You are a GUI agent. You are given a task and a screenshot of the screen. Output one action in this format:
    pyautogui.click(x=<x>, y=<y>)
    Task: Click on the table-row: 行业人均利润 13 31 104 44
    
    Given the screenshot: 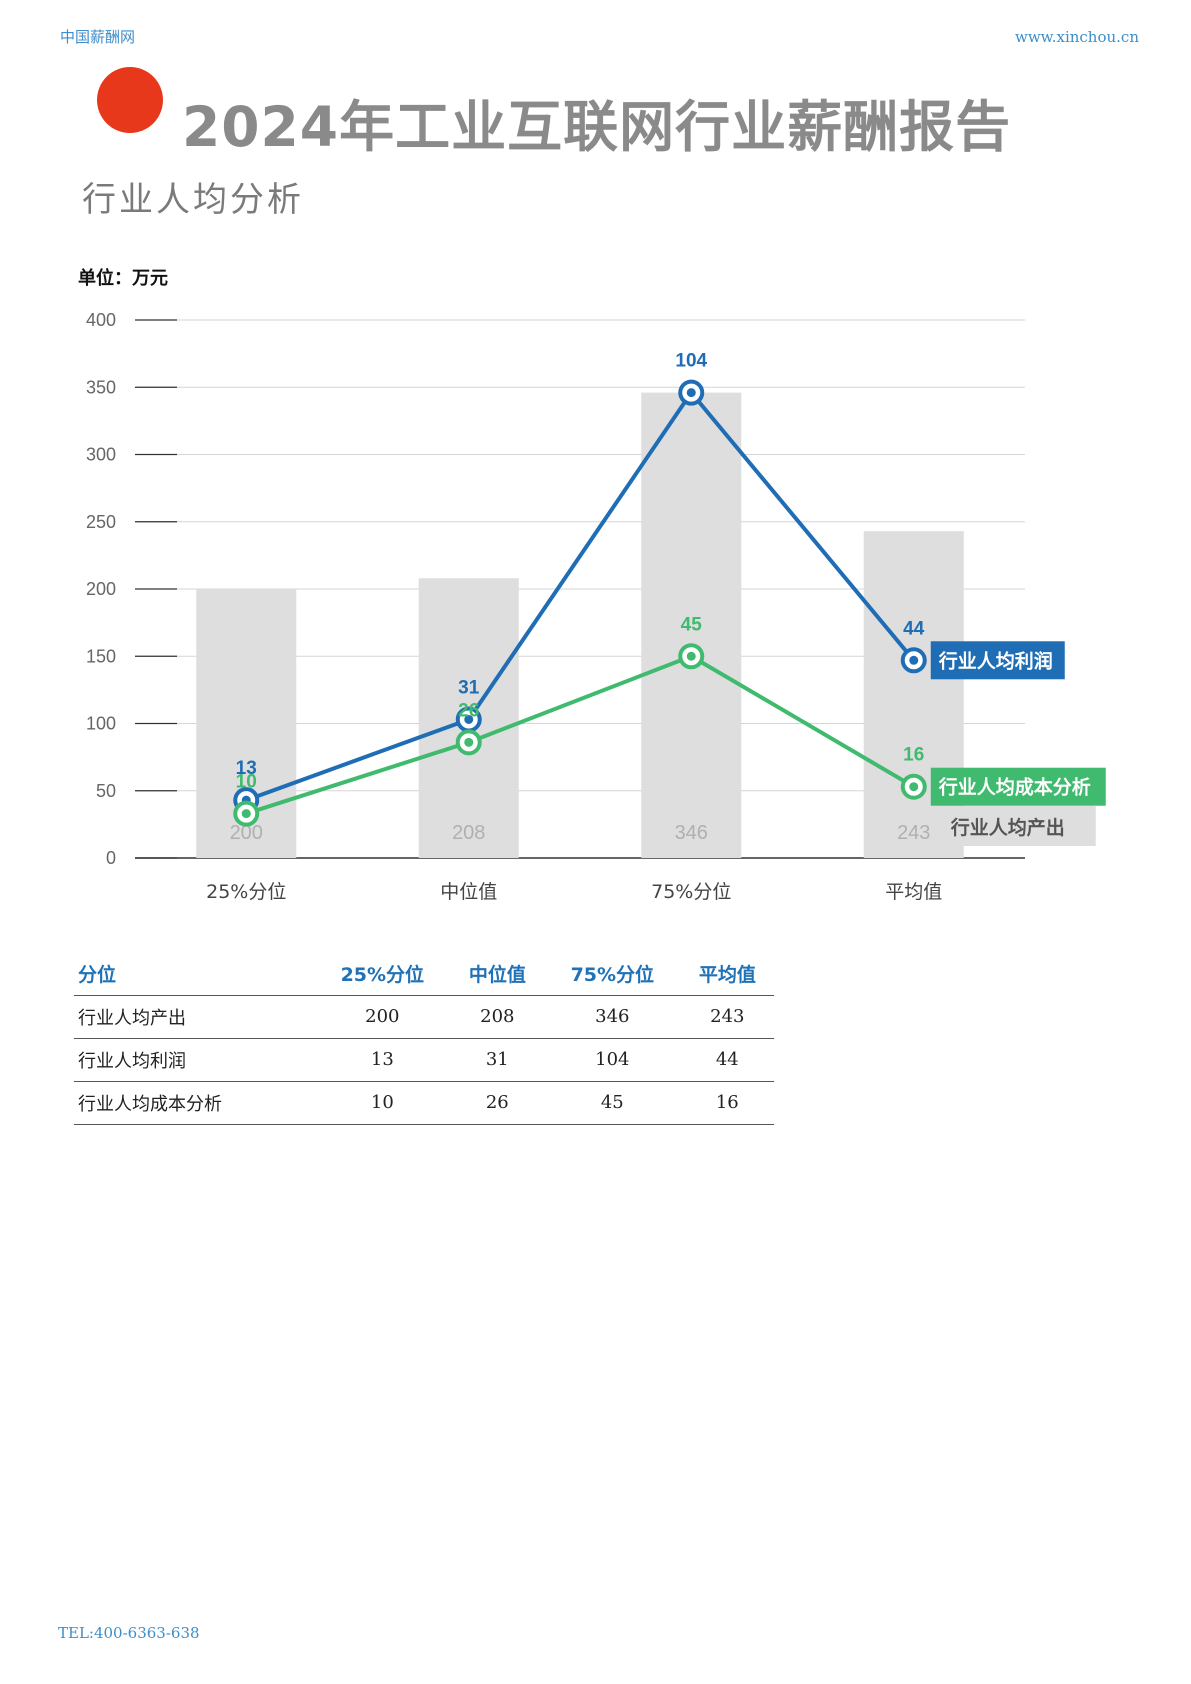 What is the action you would take?
    pyautogui.click(x=424, y=1060)
    